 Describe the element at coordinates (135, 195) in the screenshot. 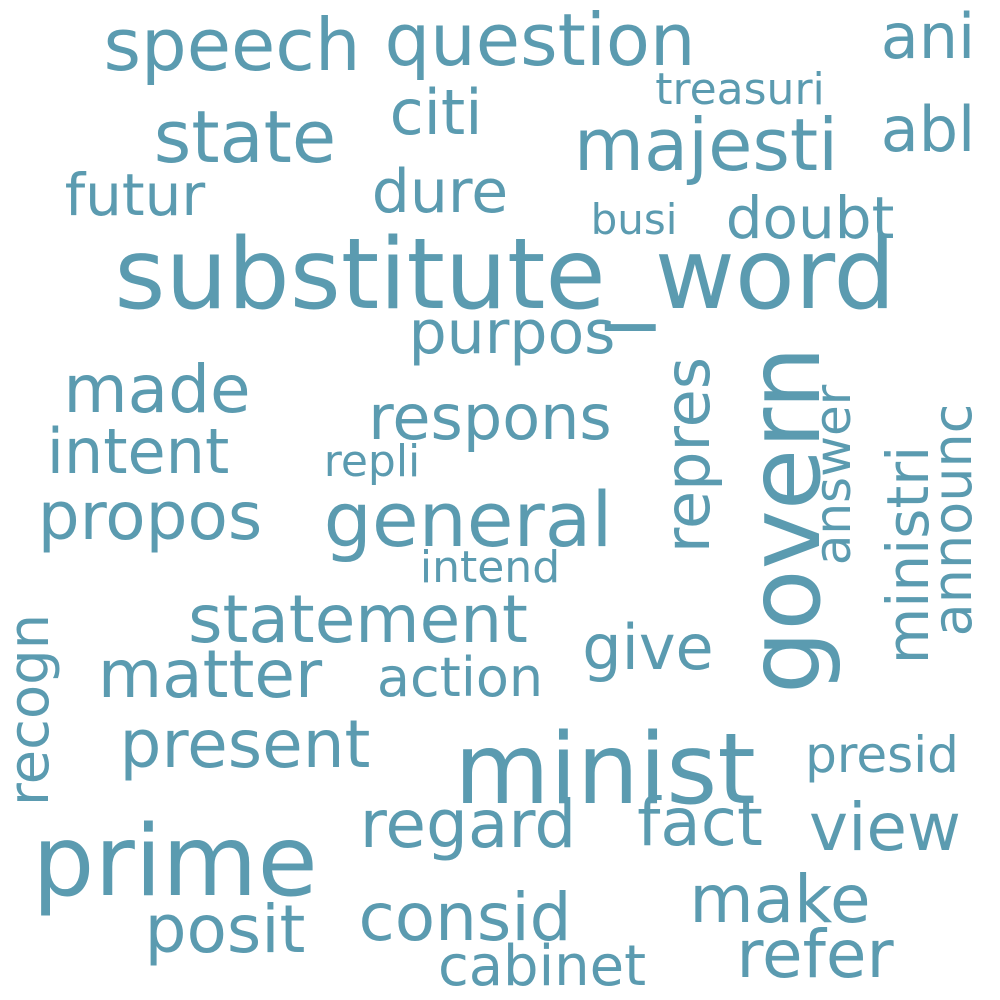

I see `word-futur: futur` at that location.